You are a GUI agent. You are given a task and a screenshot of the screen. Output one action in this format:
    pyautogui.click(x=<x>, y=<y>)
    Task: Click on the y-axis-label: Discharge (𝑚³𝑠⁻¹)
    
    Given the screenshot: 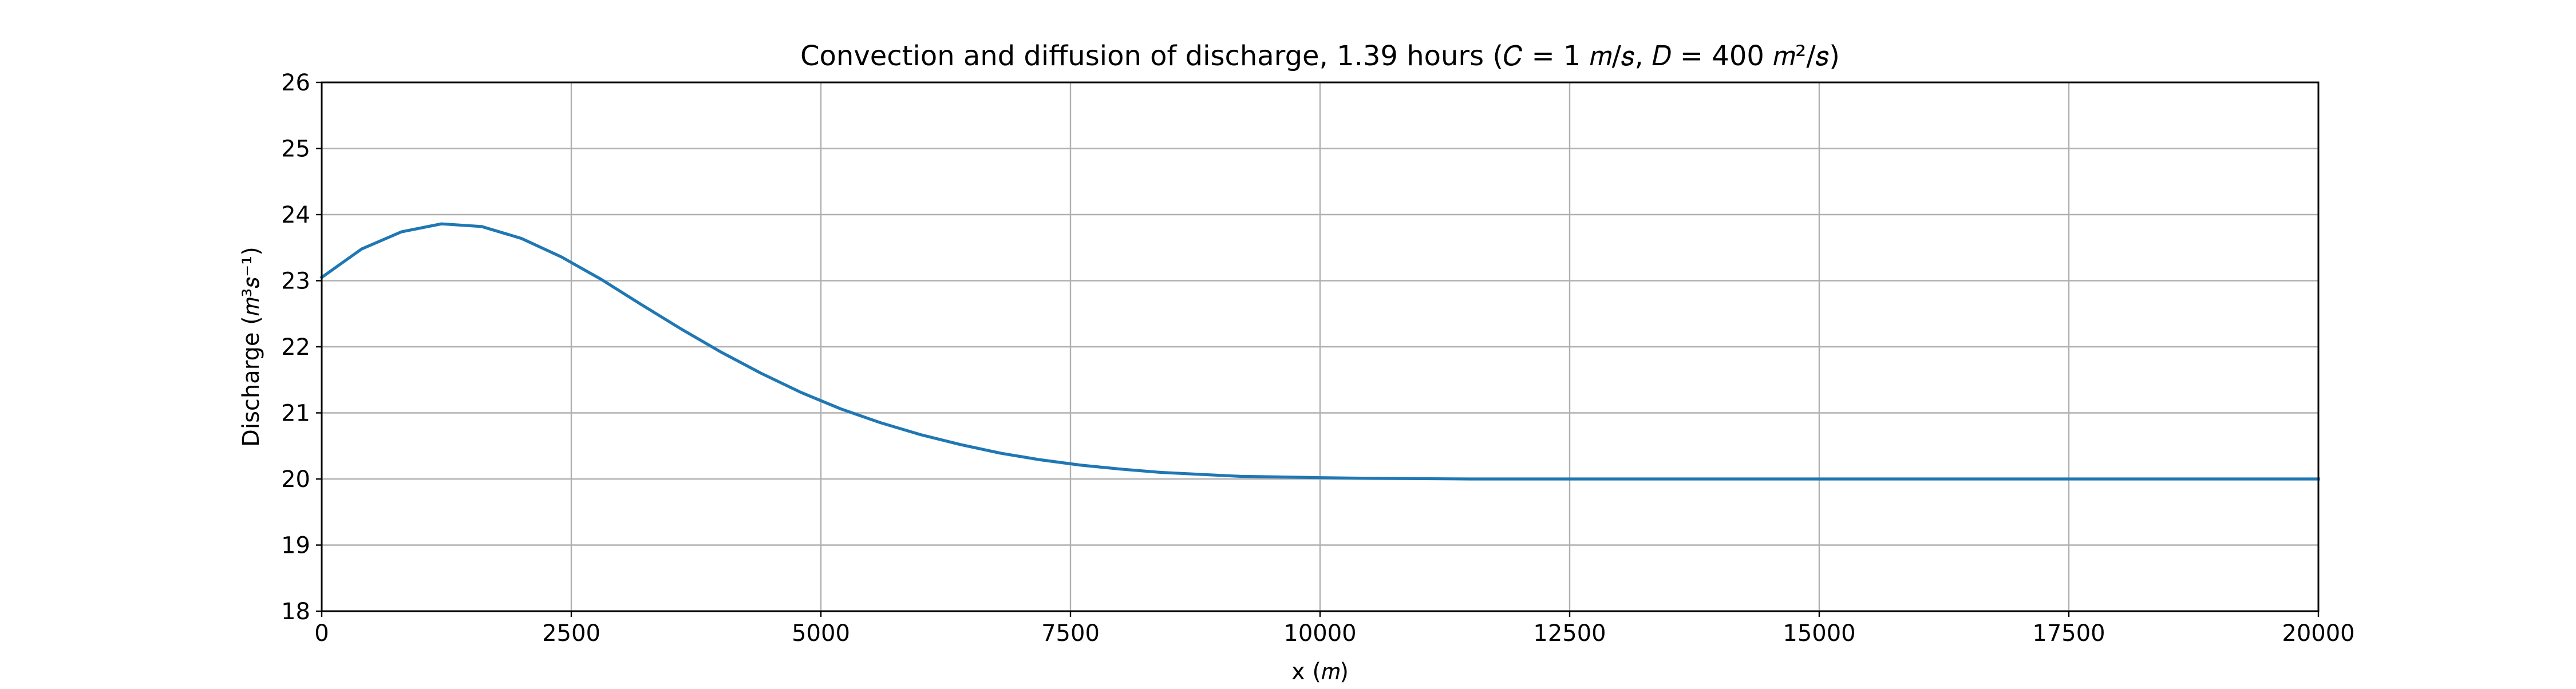 What is the action you would take?
    pyautogui.click(x=251, y=347)
    